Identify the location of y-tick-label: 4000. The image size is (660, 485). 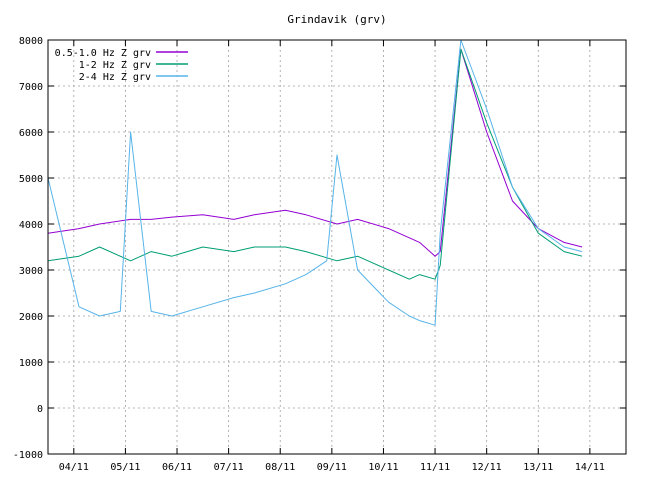
(31, 225).